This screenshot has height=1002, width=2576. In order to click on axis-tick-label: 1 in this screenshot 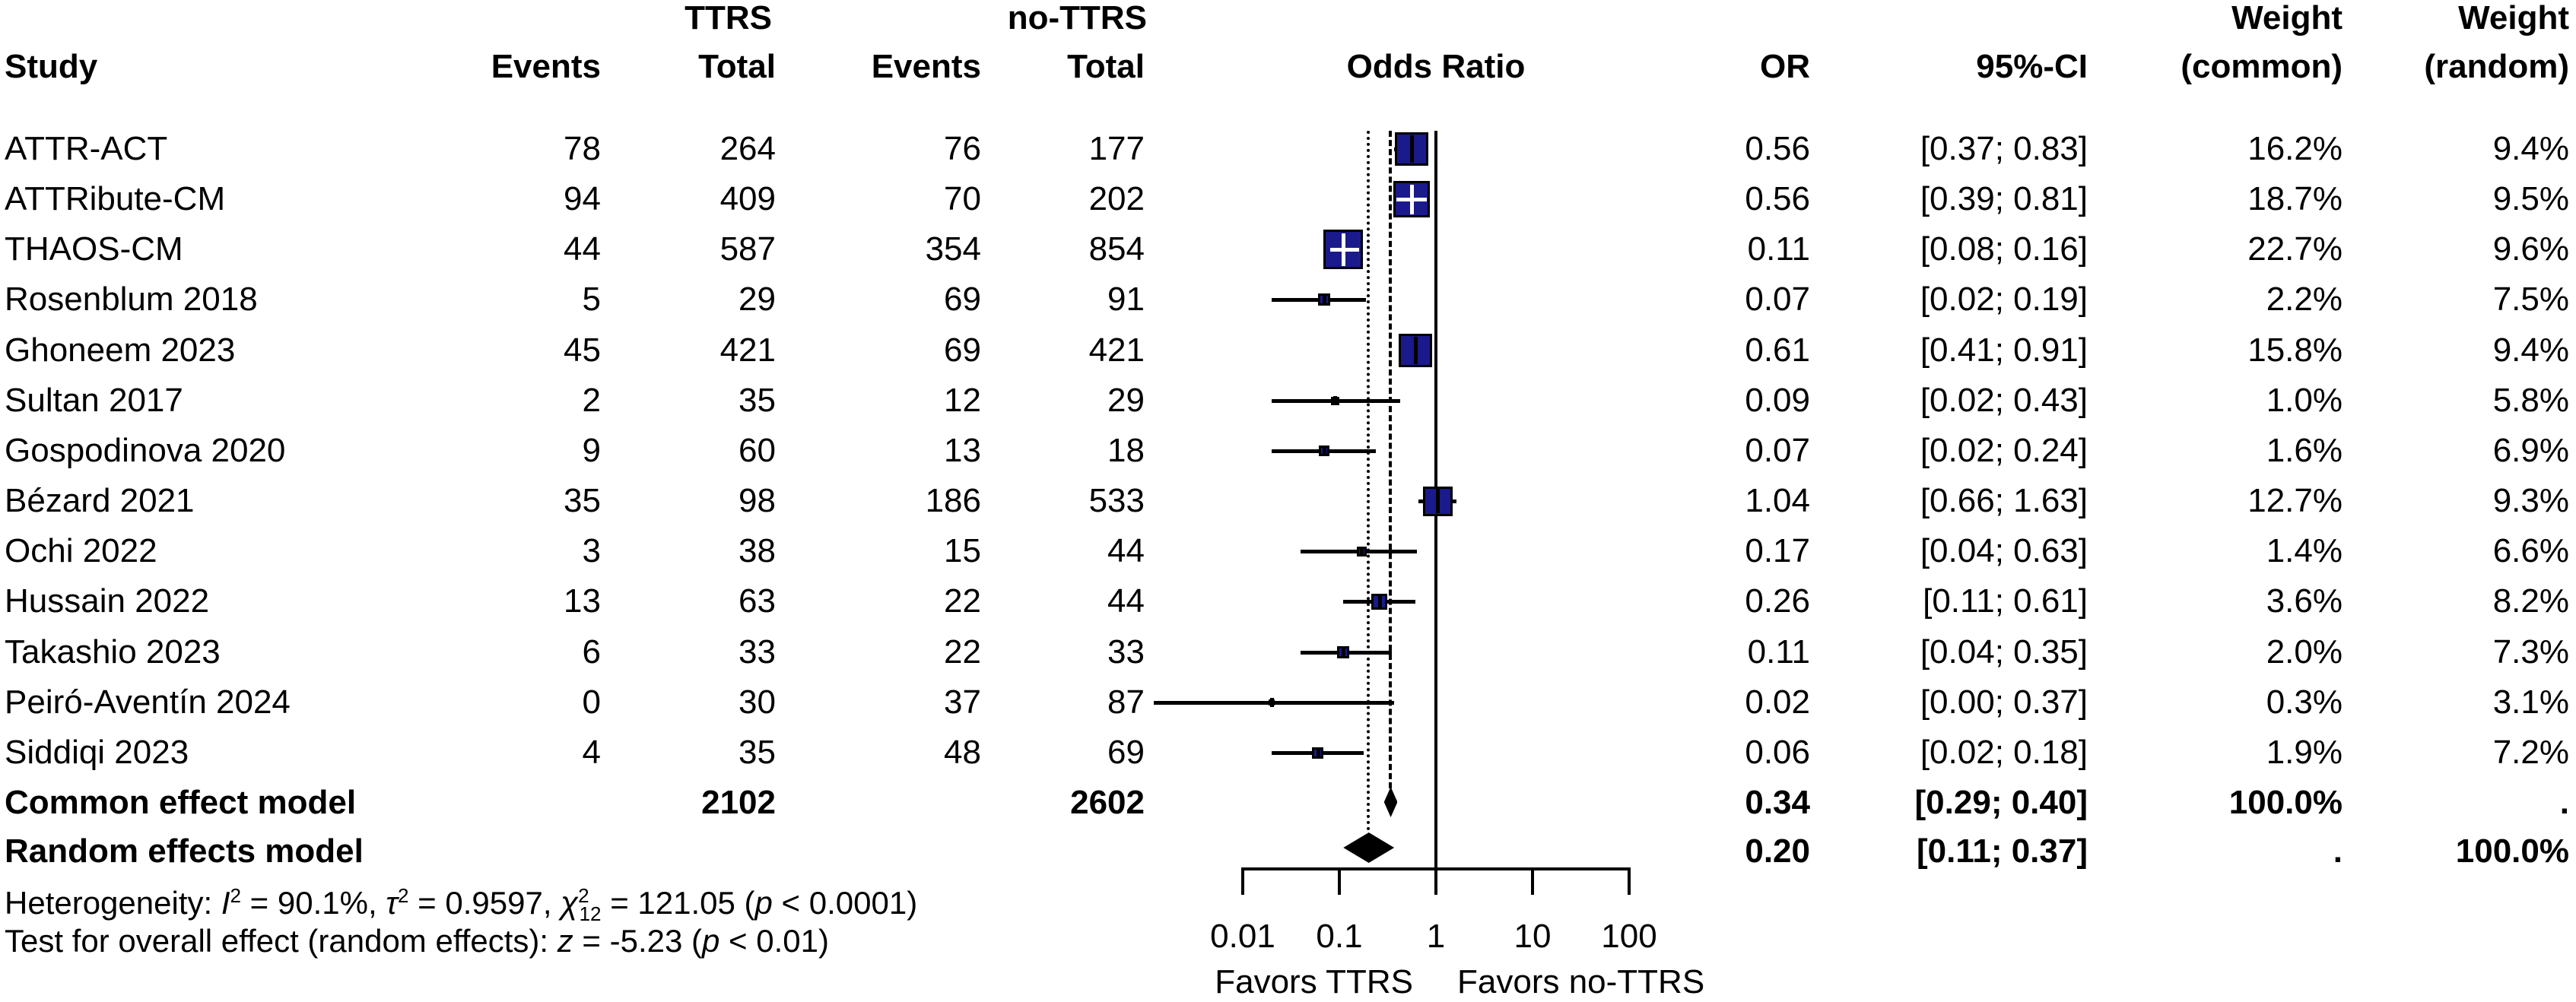, I will do `click(1436, 936)`.